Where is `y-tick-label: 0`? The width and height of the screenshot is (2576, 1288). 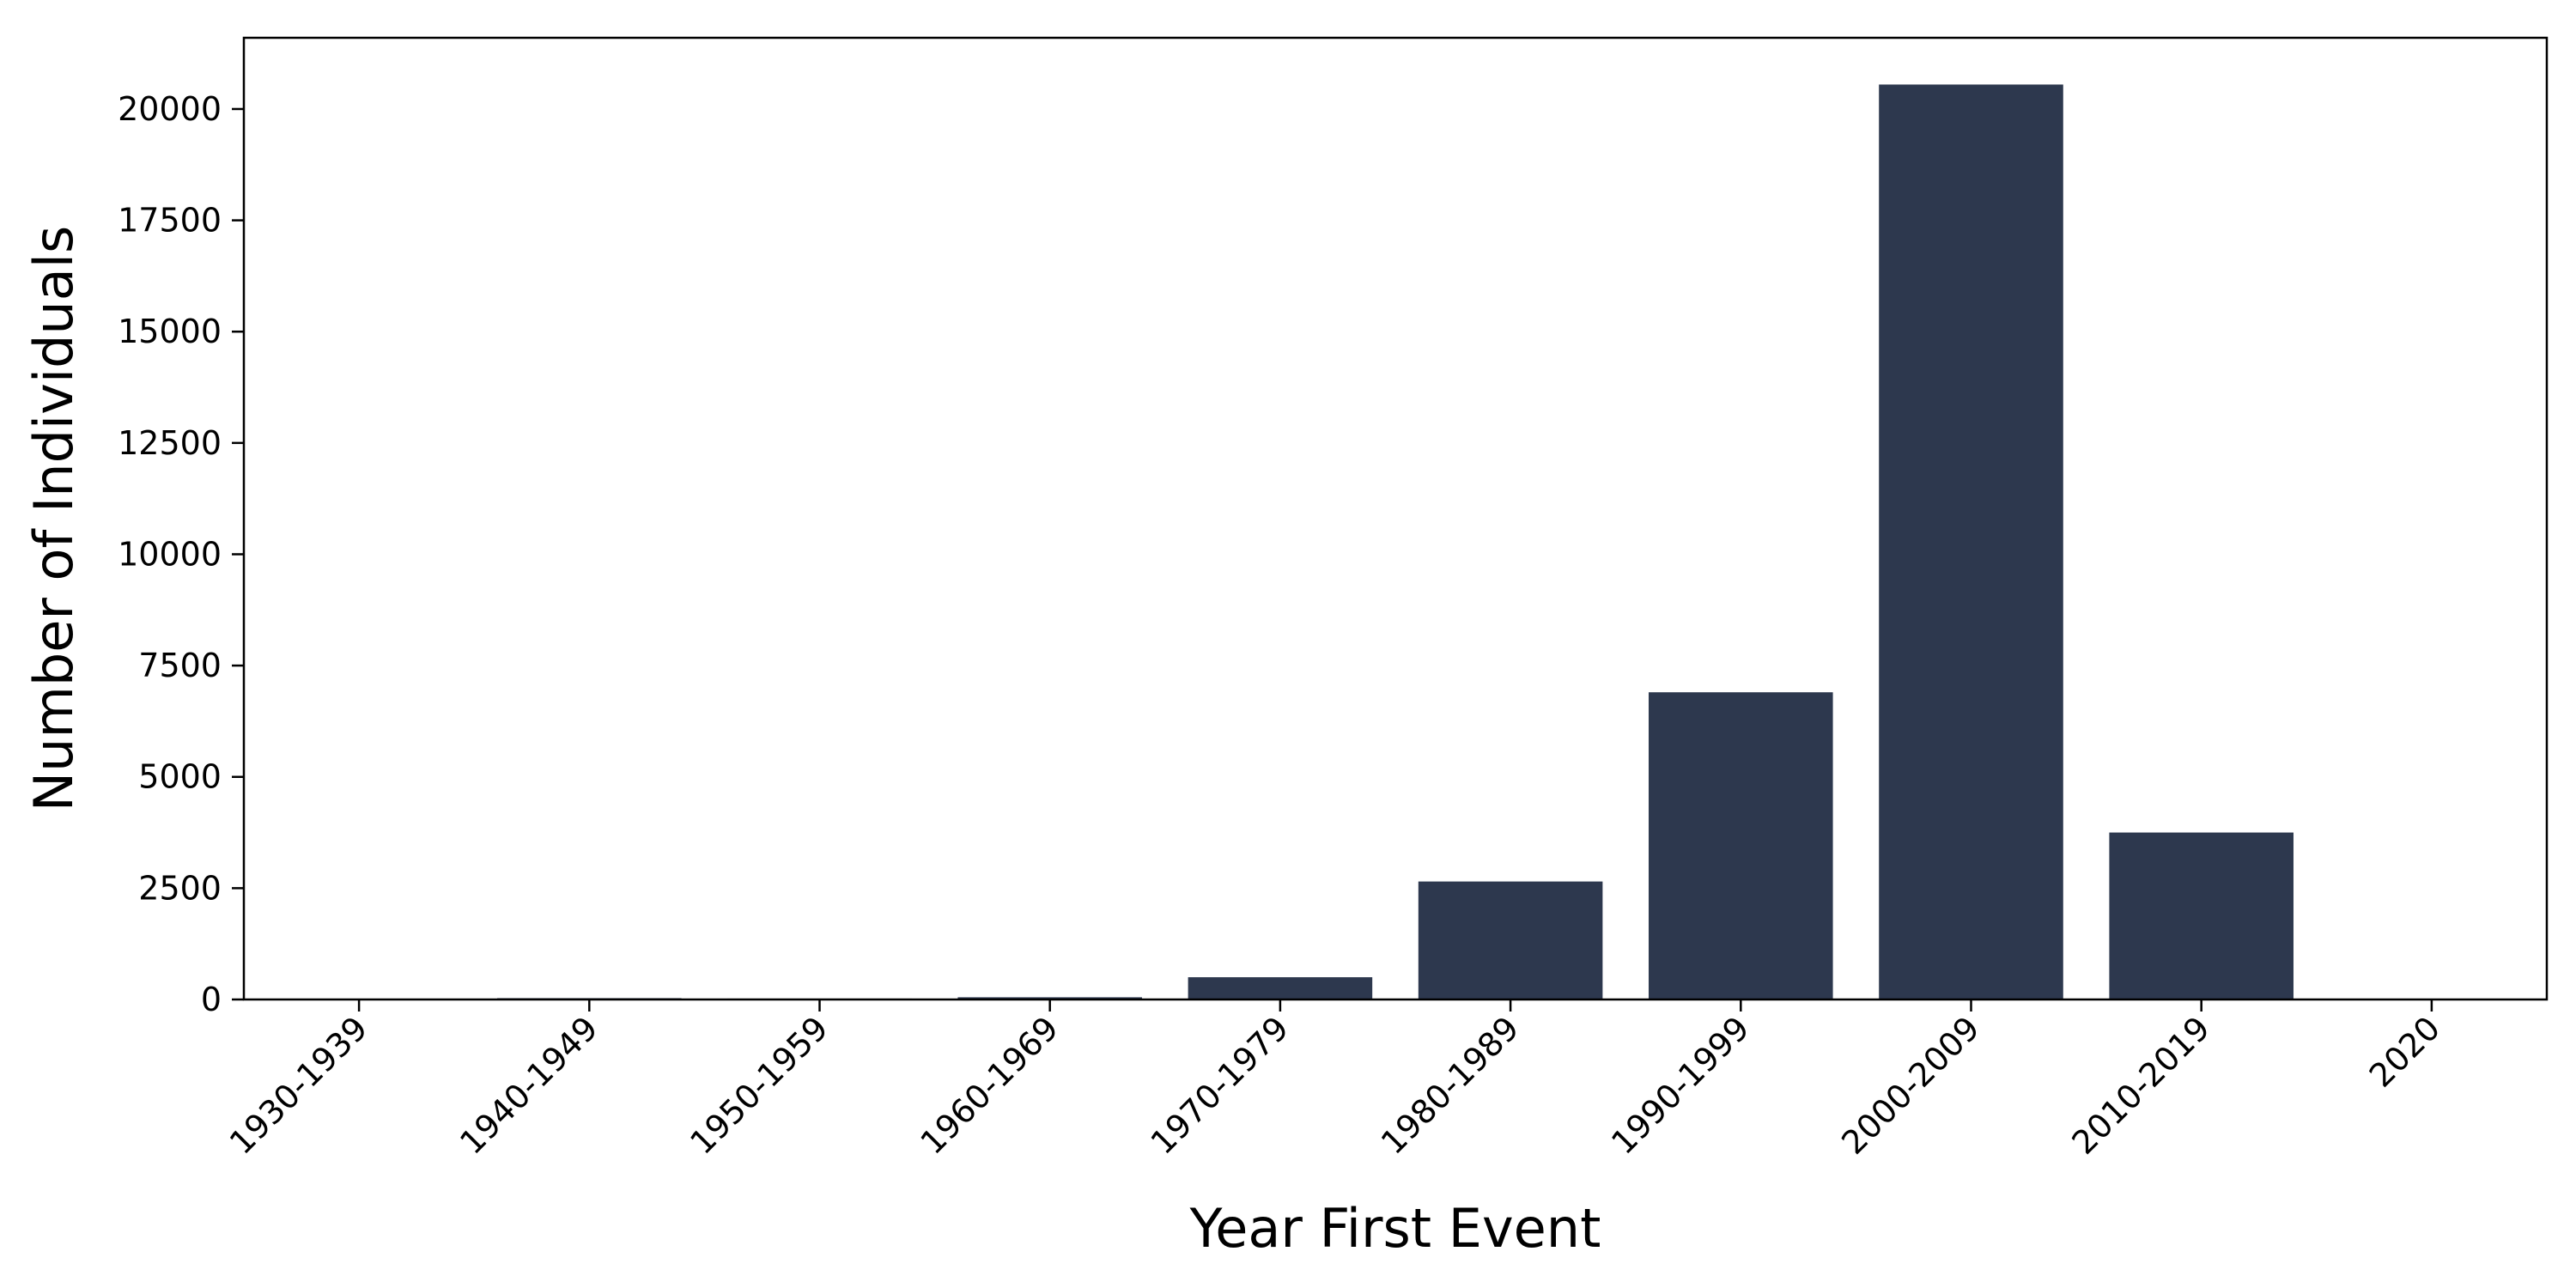
y-tick-label: 0 is located at coordinates (212, 999).